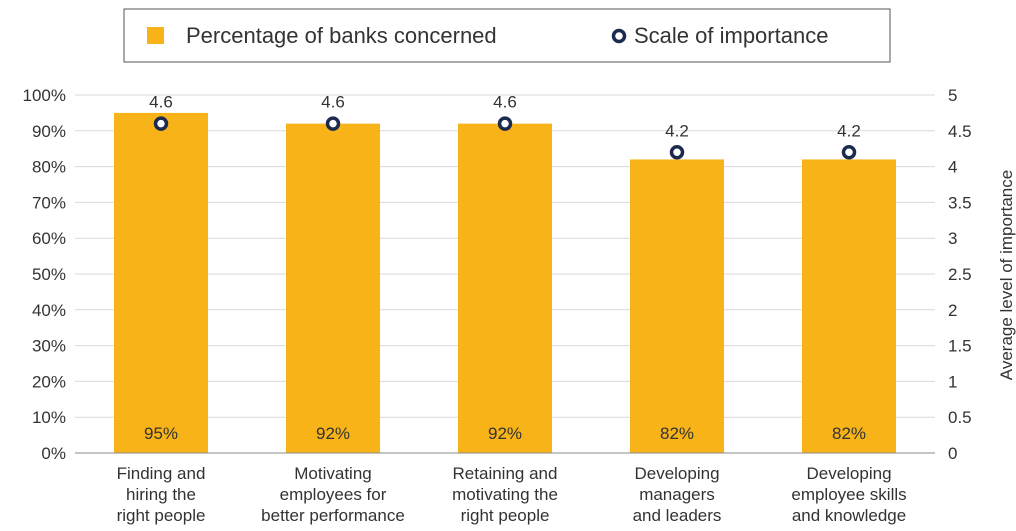 The width and height of the screenshot is (1016, 531). Describe the element at coordinates (161, 494) in the screenshot. I see `category-label: hiring the` at that location.